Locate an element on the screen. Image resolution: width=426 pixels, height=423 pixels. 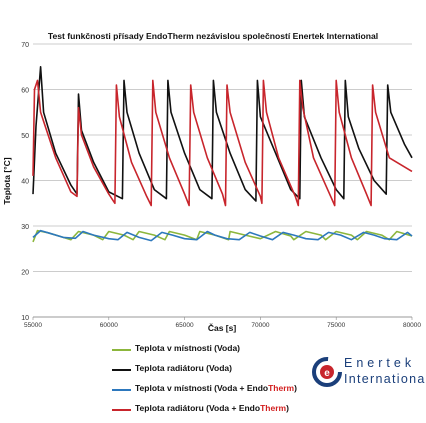
x-tick-labels: 55000 60000 65000 70000 75000 80000 is located at coordinates (222, 323).